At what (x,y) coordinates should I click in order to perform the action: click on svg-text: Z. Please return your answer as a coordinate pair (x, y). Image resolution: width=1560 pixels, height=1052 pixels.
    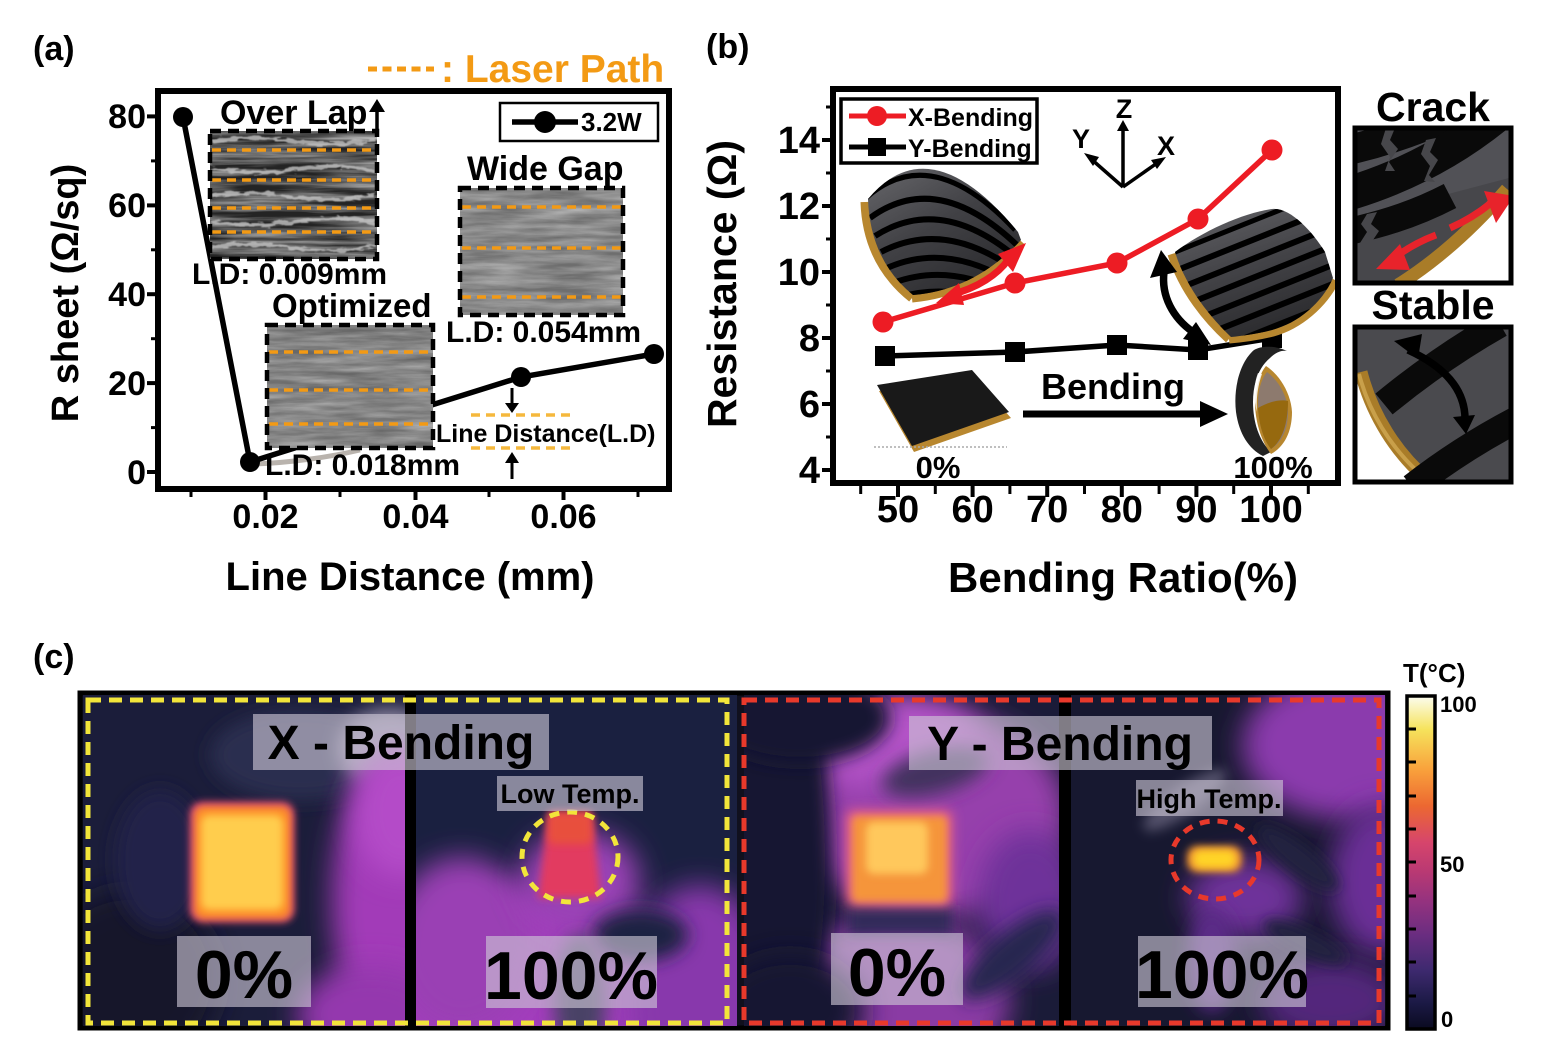
    Looking at the image, I should click on (1124, 109).